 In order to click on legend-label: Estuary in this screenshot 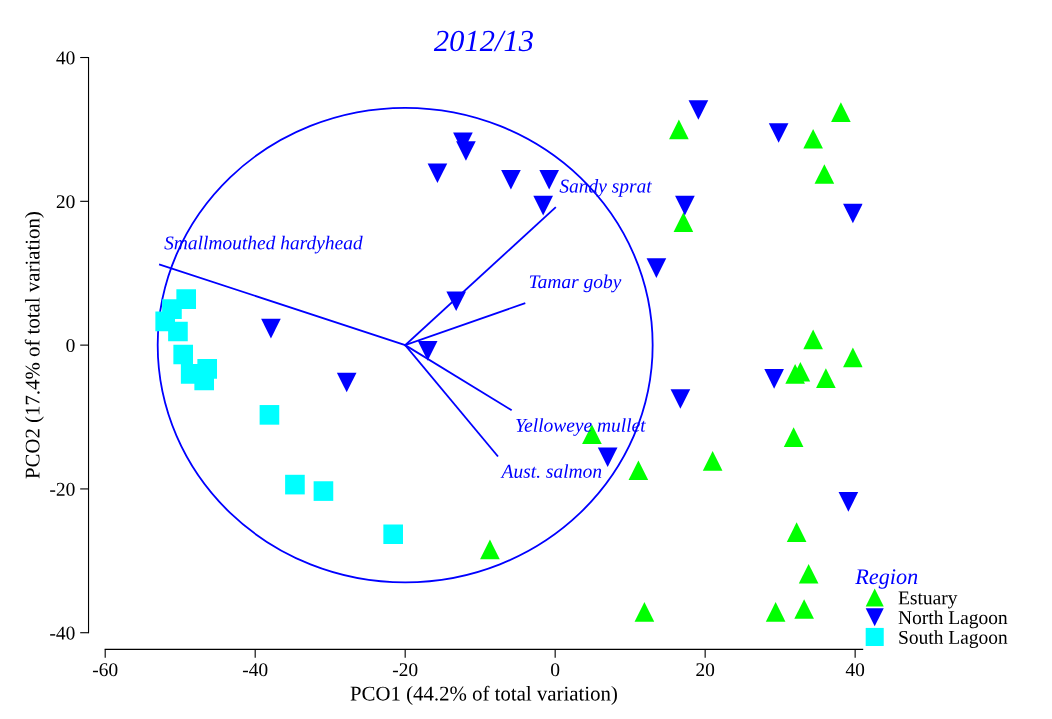, I will do `click(928, 600)`.